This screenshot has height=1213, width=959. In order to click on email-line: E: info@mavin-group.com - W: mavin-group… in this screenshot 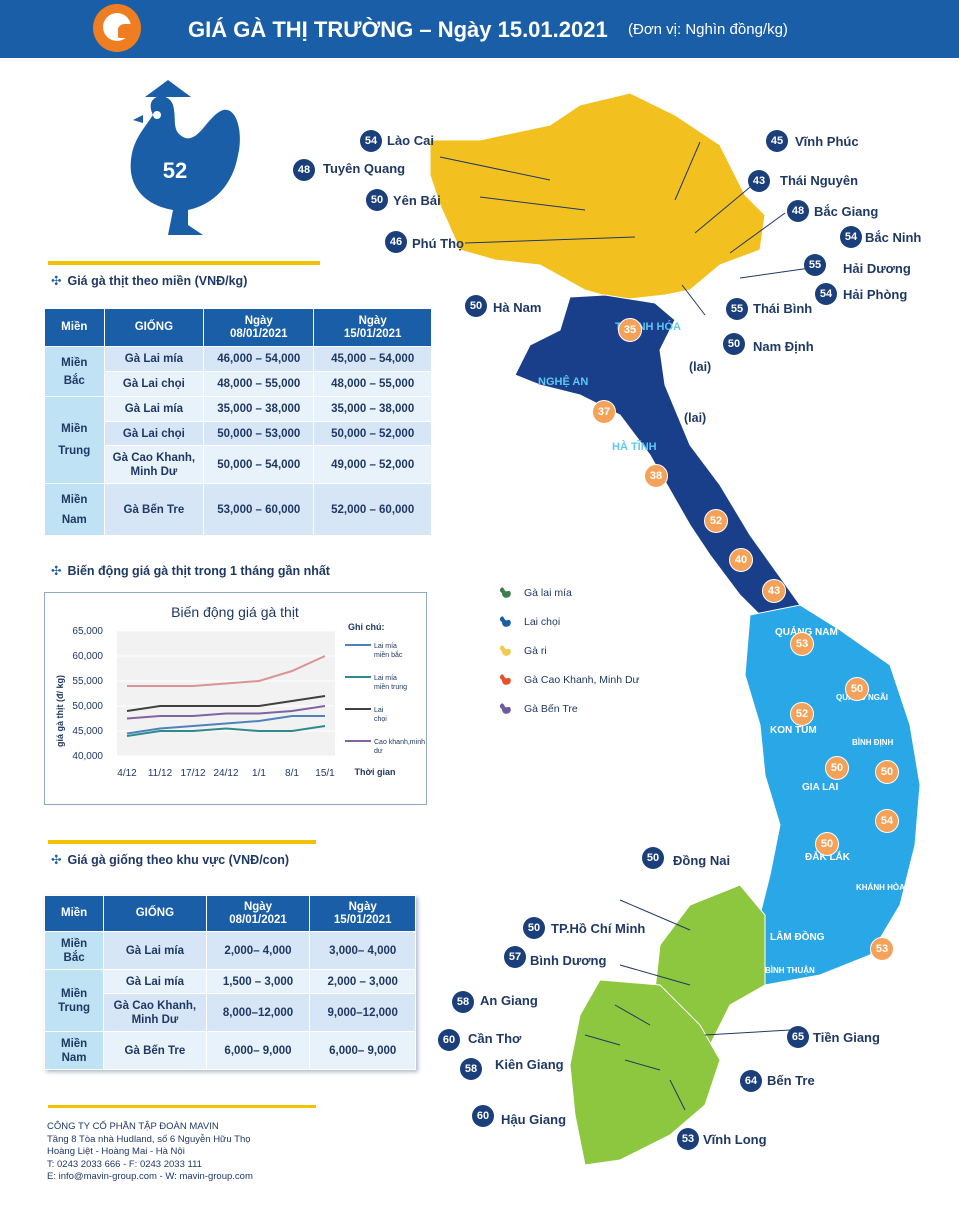, I will do `click(150, 1176)`.